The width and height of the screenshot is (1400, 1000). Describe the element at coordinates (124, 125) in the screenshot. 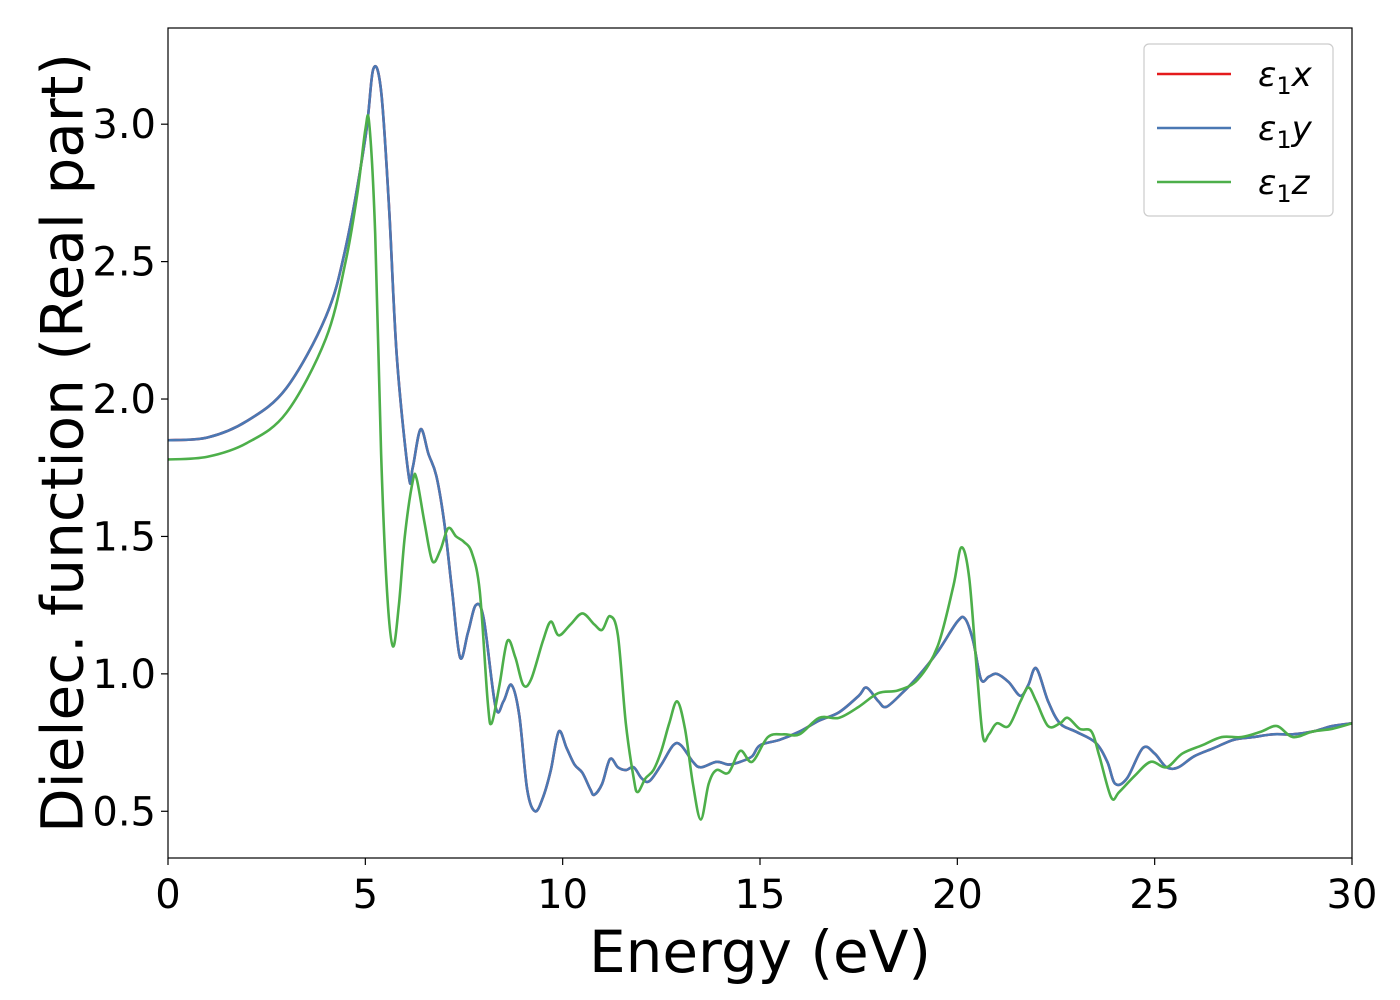

I see `y-tick-label: 3.0` at that location.